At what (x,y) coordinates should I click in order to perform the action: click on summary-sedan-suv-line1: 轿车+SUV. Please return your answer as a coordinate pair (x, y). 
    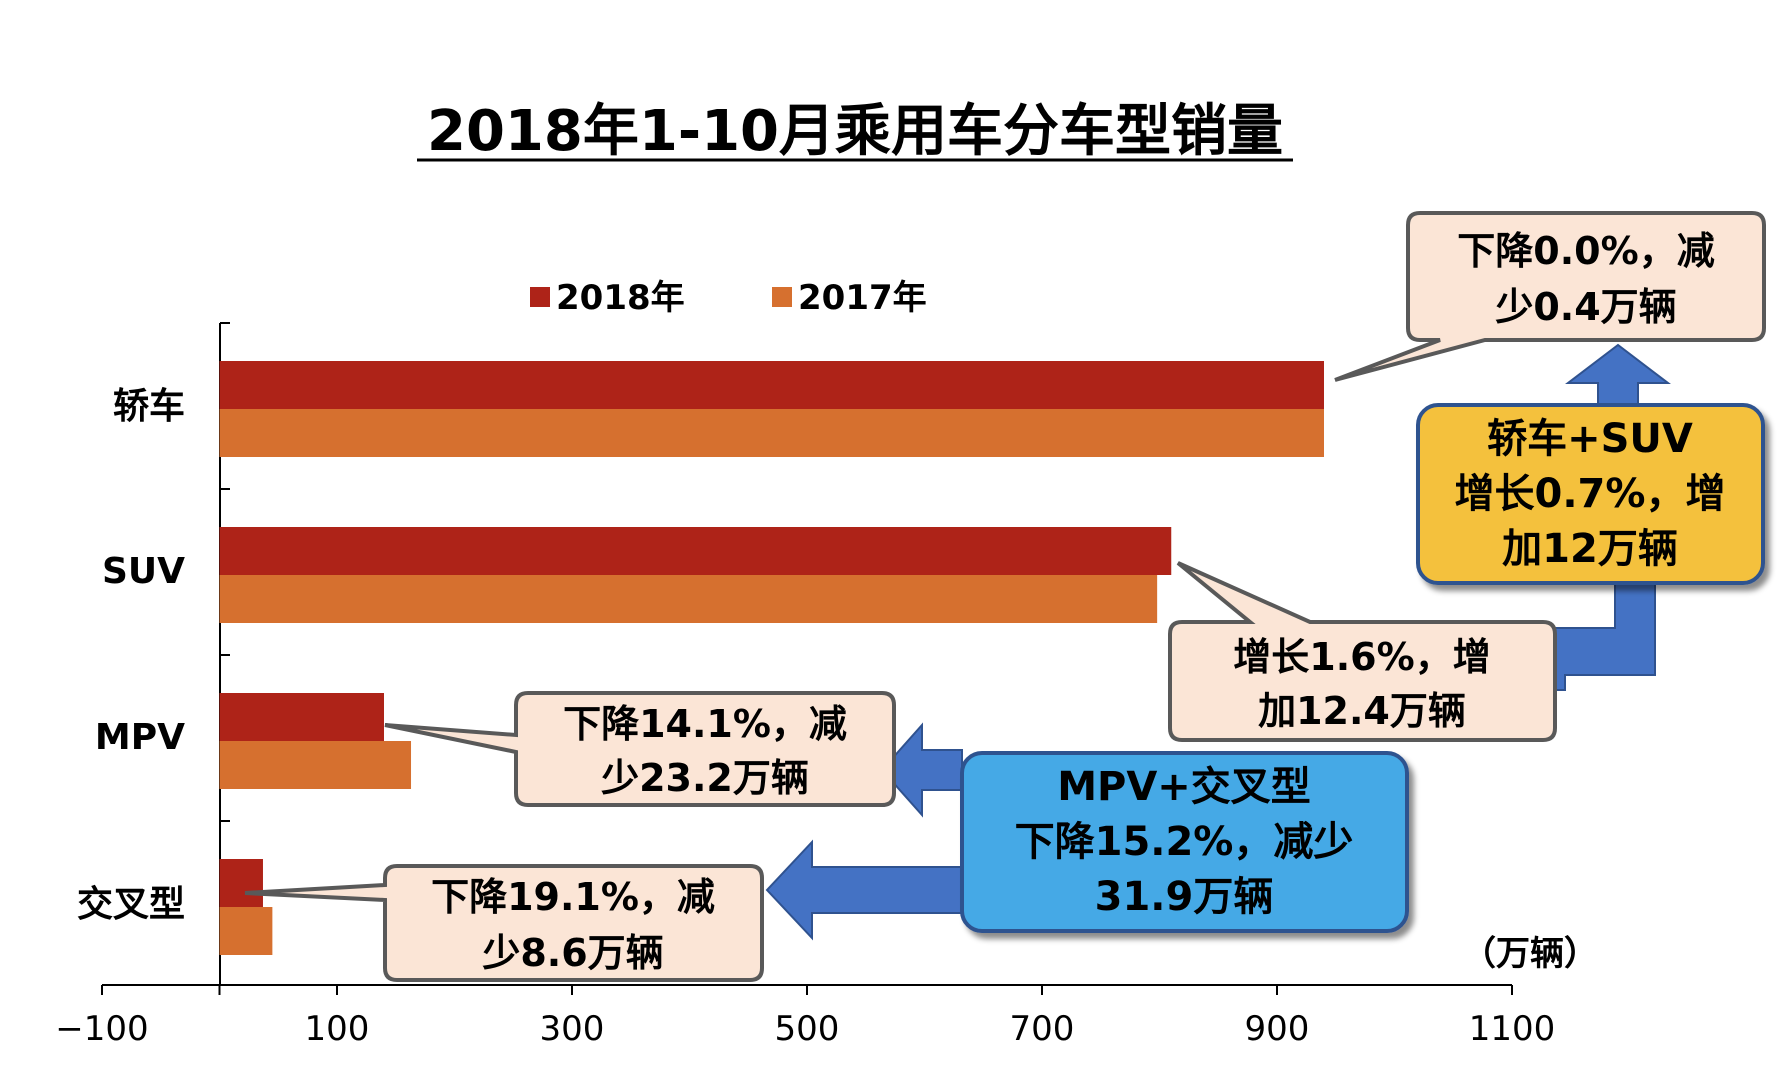
    Looking at the image, I should click on (1590, 439).